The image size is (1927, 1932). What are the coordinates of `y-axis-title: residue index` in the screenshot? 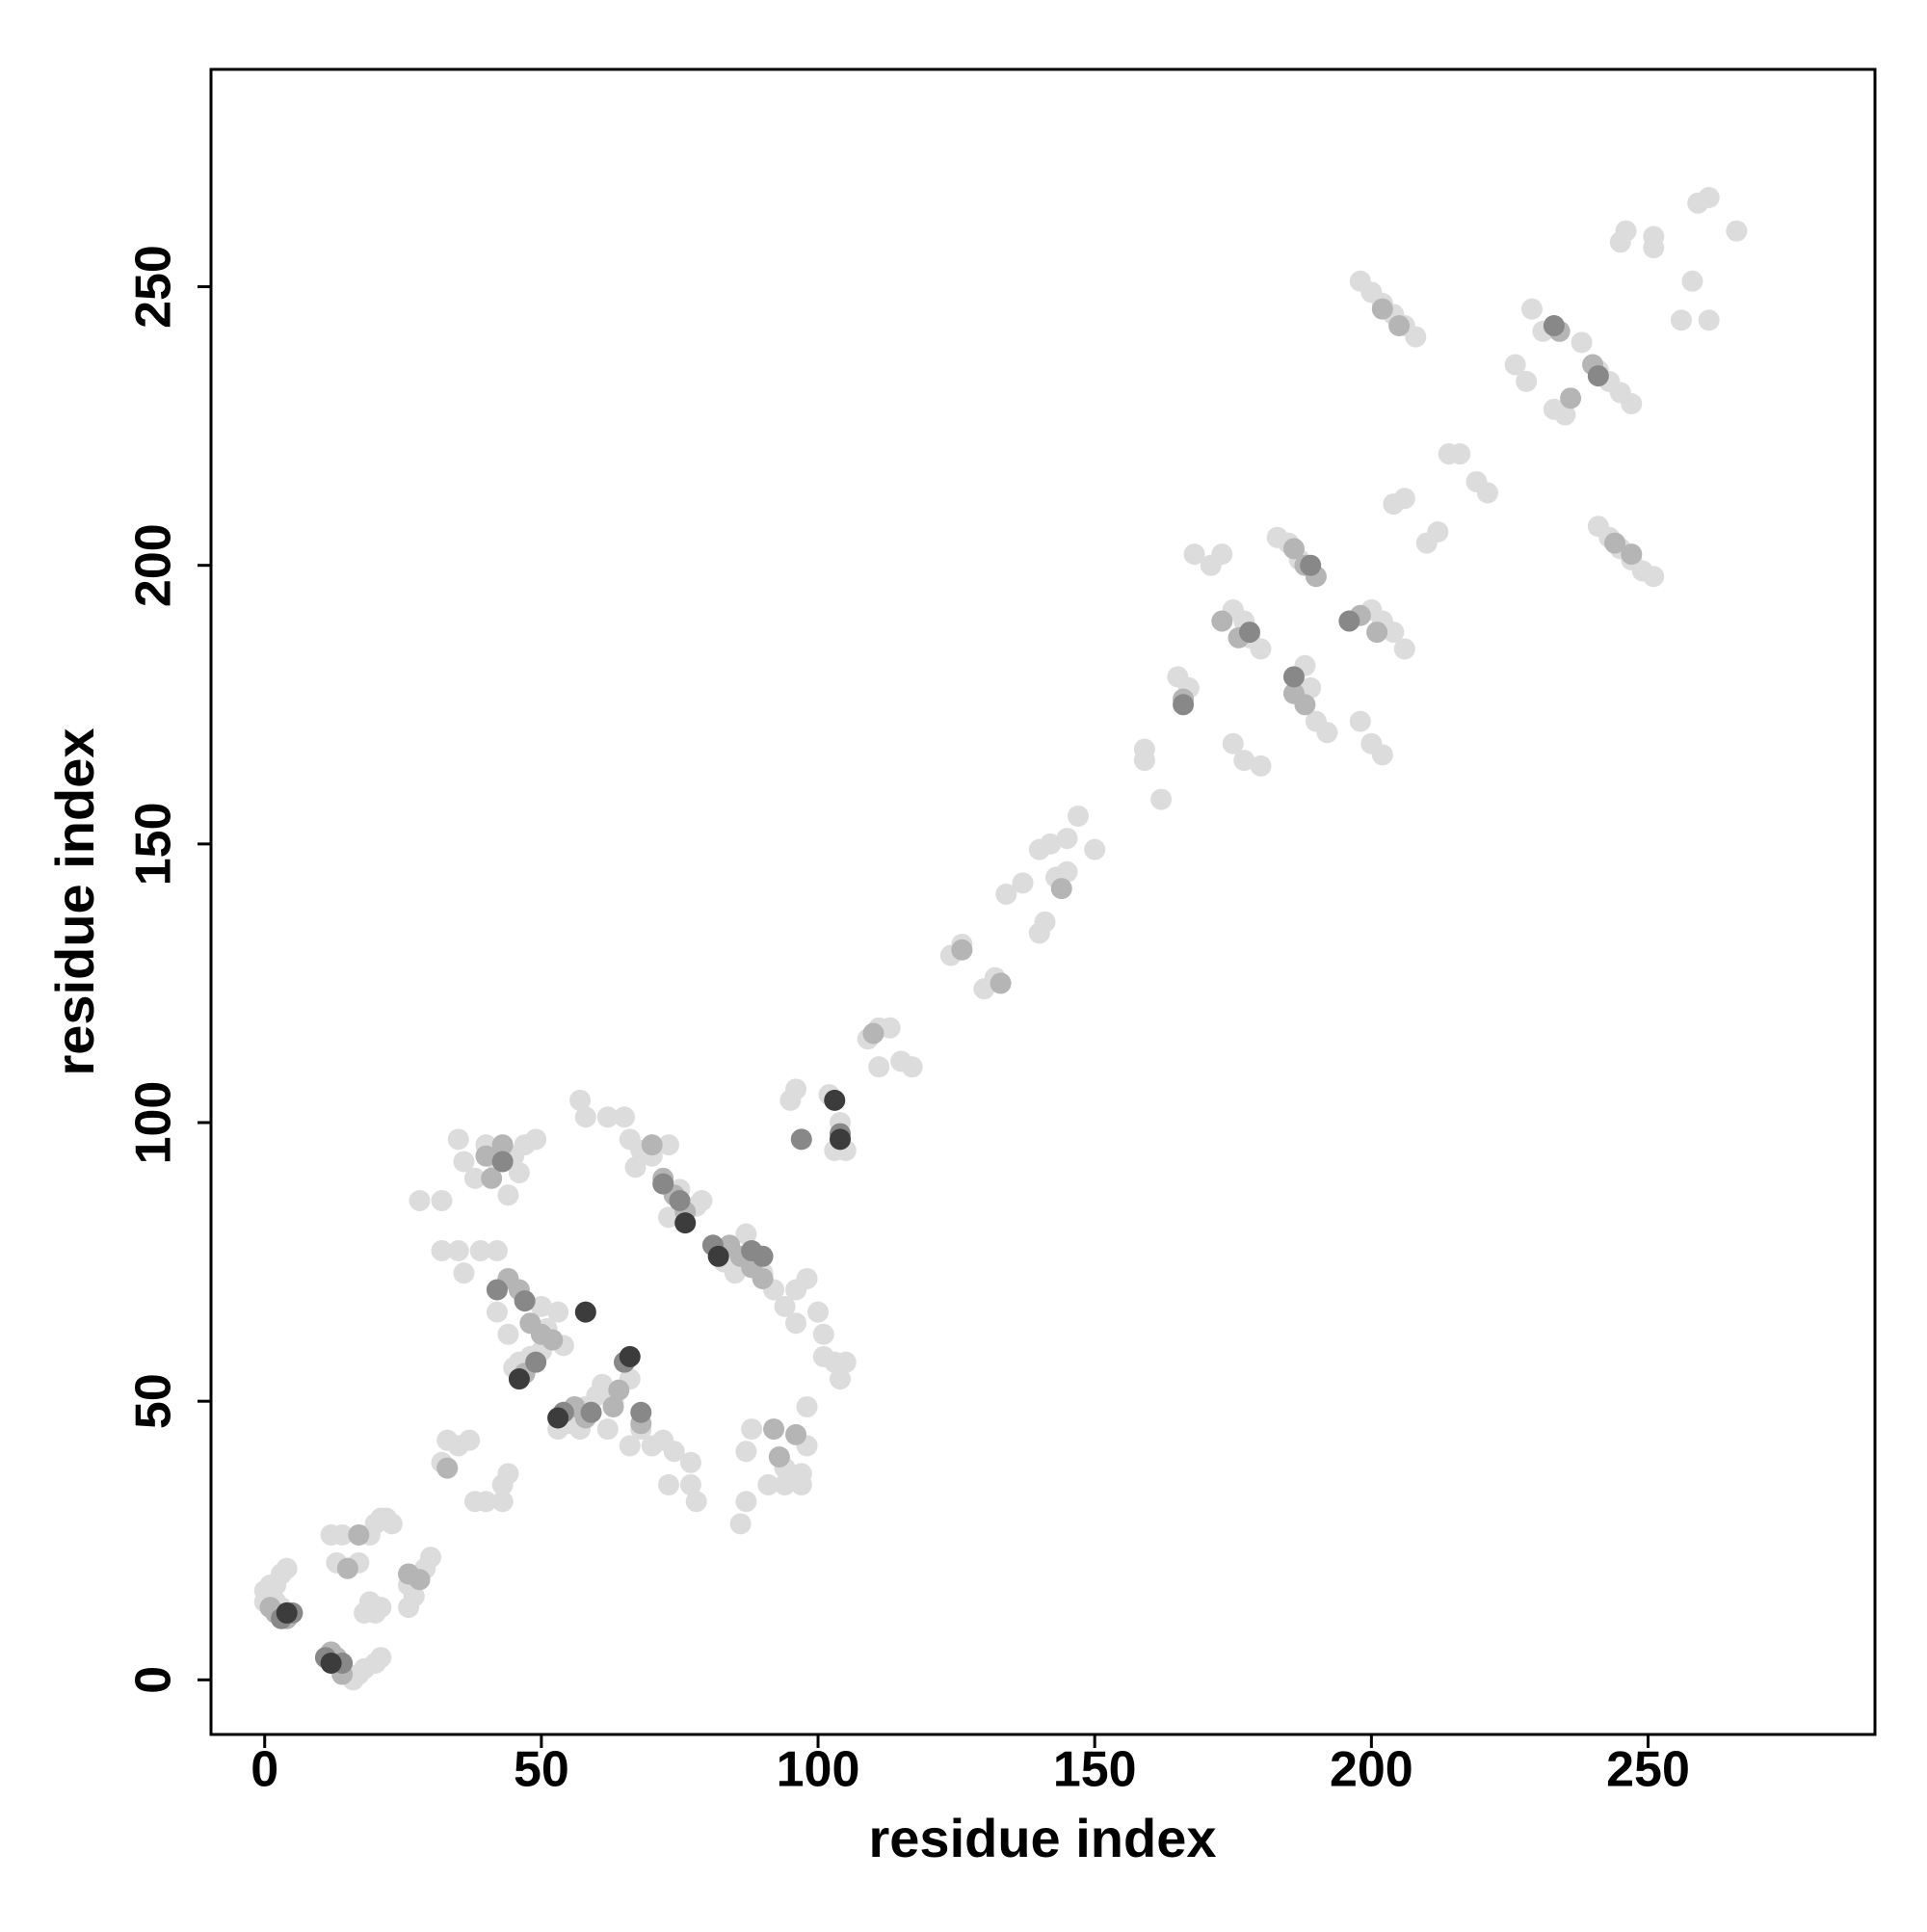 It's located at (74, 901).